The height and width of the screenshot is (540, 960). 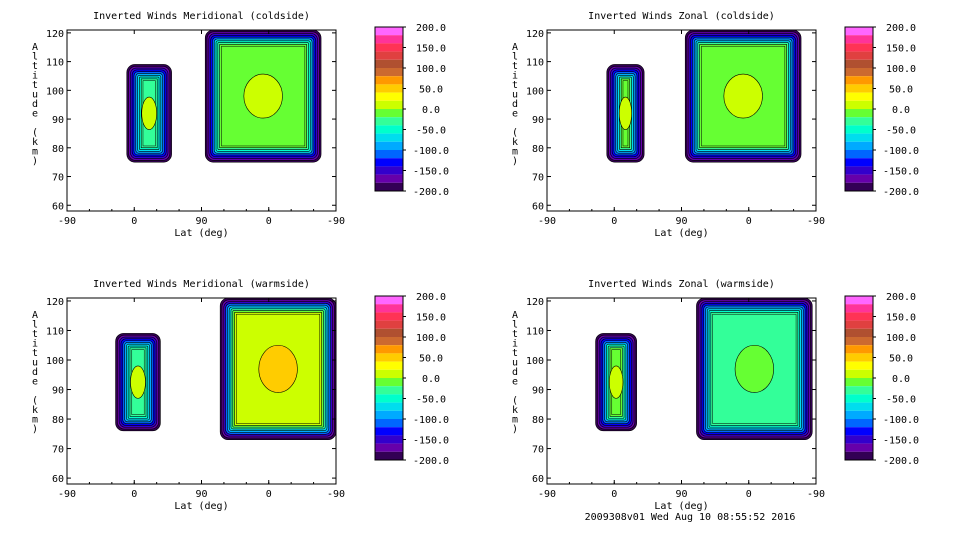 I want to click on y-tick-label: 60, so click(x=538, y=479).